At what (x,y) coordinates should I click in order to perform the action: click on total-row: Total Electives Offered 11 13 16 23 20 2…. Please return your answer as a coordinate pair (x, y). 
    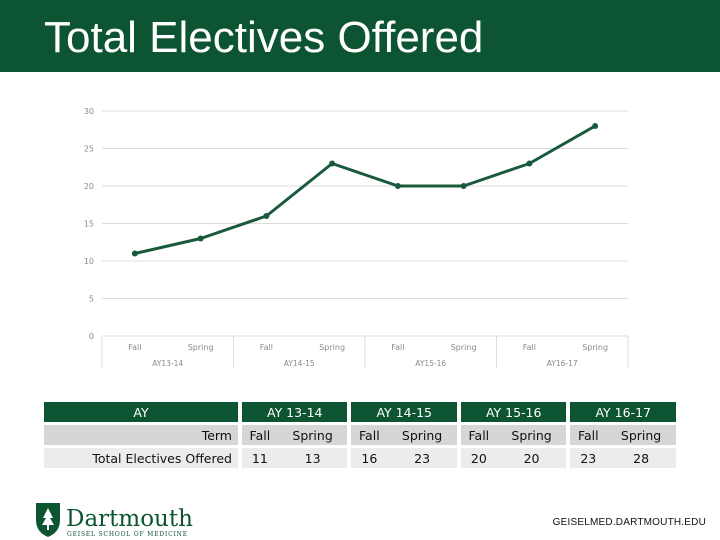
    Looking at the image, I should click on (360, 458).